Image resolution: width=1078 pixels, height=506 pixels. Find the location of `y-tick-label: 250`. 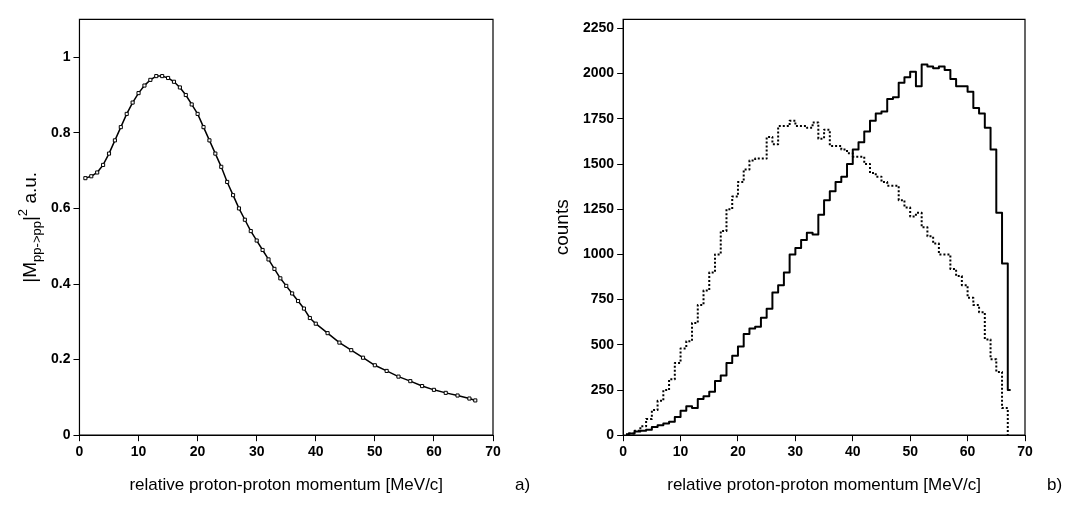

y-tick-label: 250 is located at coordinates (602, 388).